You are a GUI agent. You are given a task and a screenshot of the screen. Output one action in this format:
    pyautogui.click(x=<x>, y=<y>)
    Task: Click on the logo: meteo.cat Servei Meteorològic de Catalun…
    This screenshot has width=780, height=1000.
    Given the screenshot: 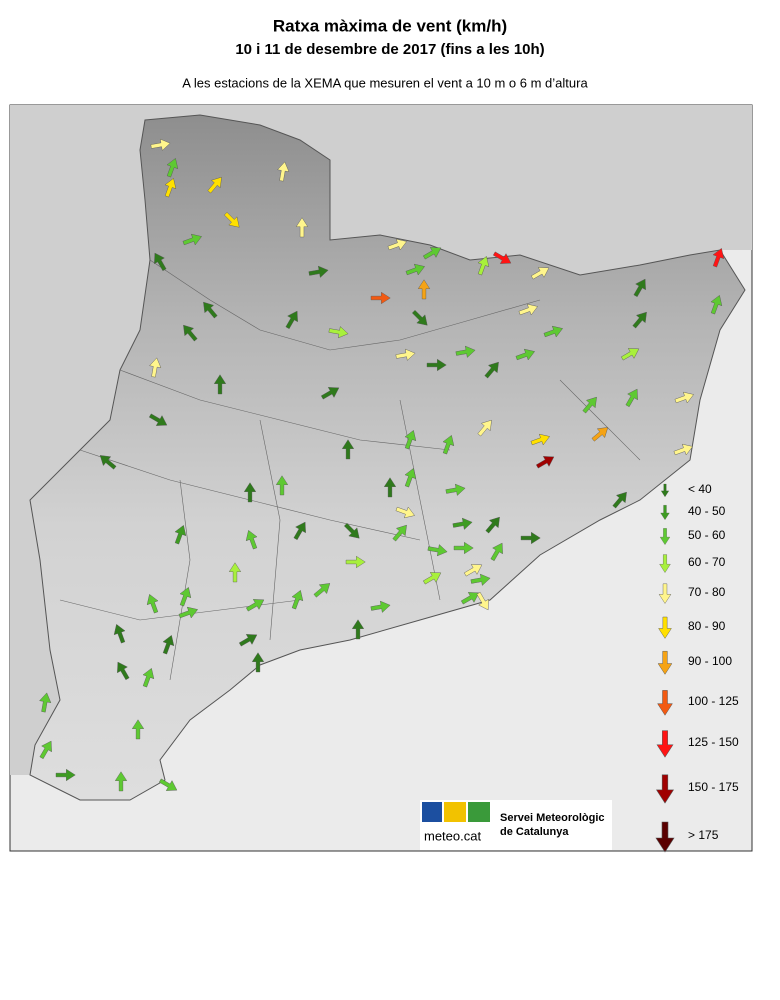 What is the action you would take?
    pyautogui.click(x=516, y=825)
    